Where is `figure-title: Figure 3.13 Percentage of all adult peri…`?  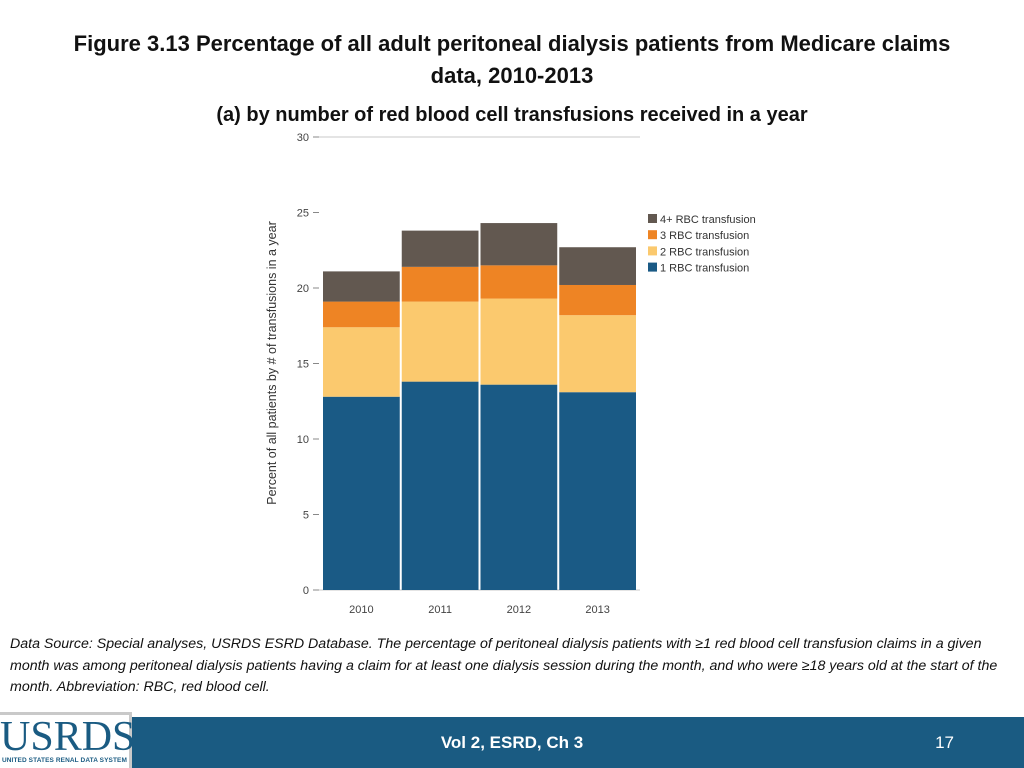
figure-title: Figure 3.13 Percentage of all adult peri… is located at coordinates (512, 59).